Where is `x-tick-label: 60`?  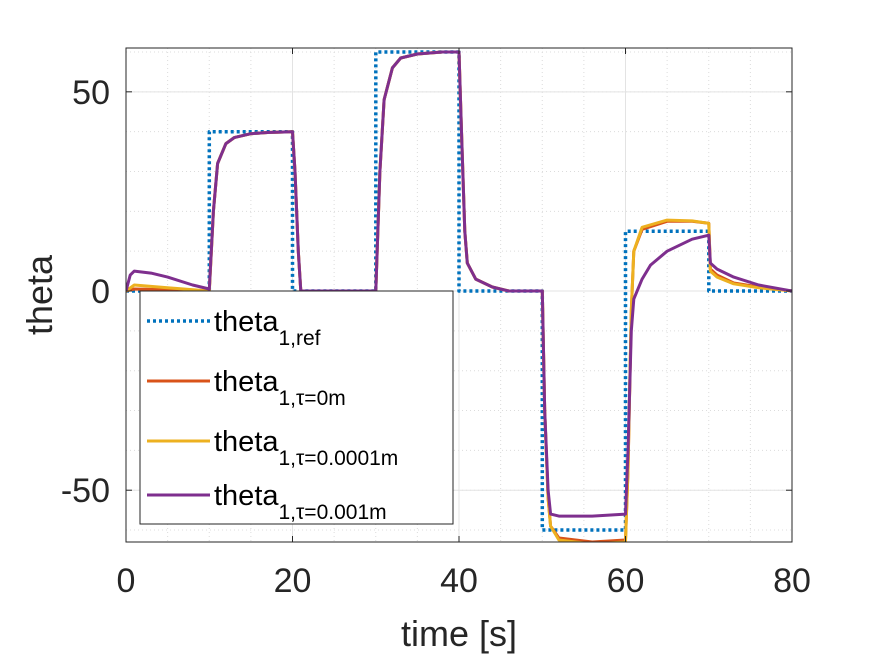
x-tick-label: 60 is located at coordinates (626, 581).